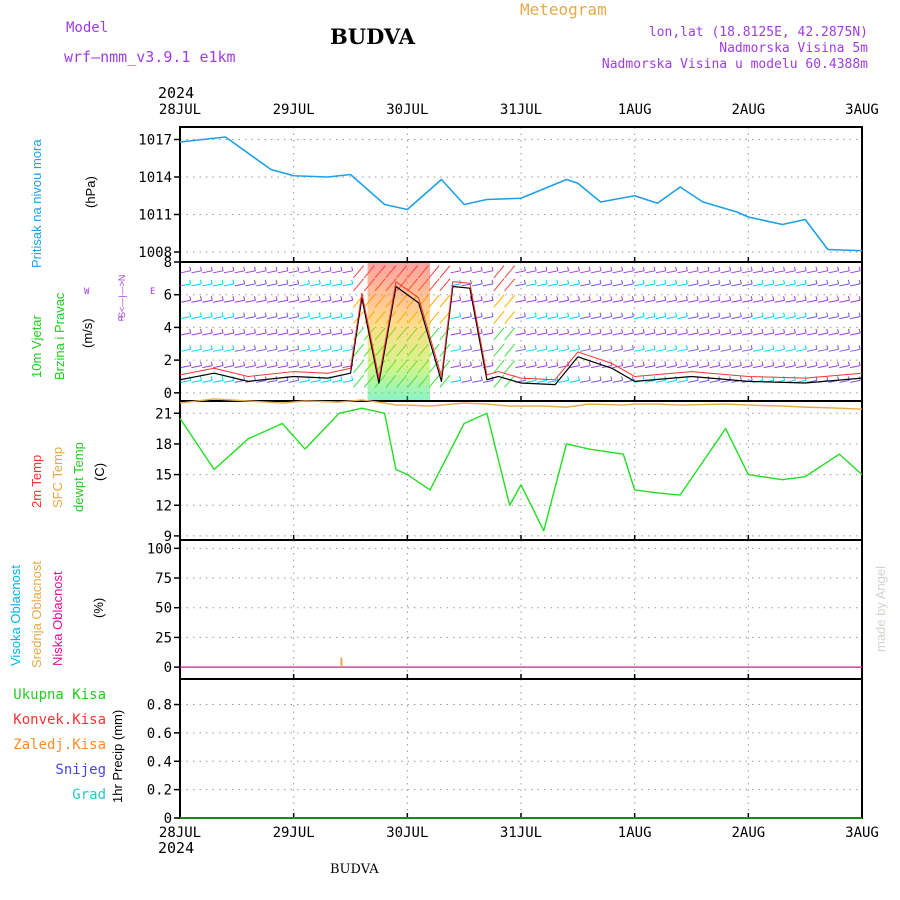 This screenshot has width=900, height=900. I want to click on precip-conv-label: Konvek.Kisa, so click(59, 720).